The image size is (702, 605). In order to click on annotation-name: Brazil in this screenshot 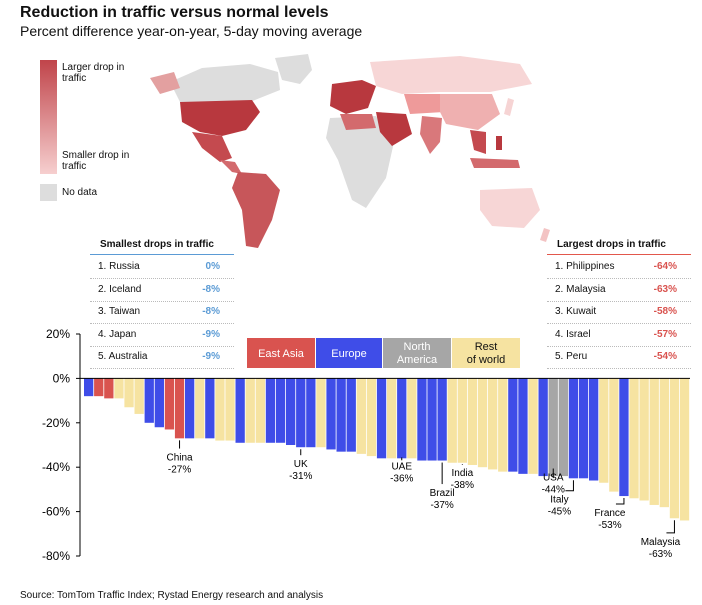, I will do `click(442, 493)`.